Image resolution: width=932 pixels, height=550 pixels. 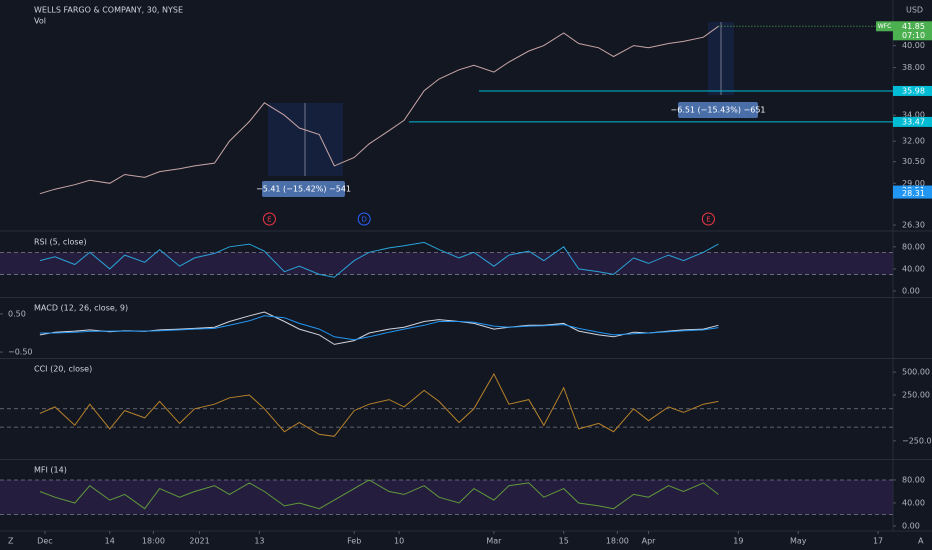 What do you see at coordinates (914, 10) in the screenshot?
I see `currency: USD` at bounding box center [914, 10].